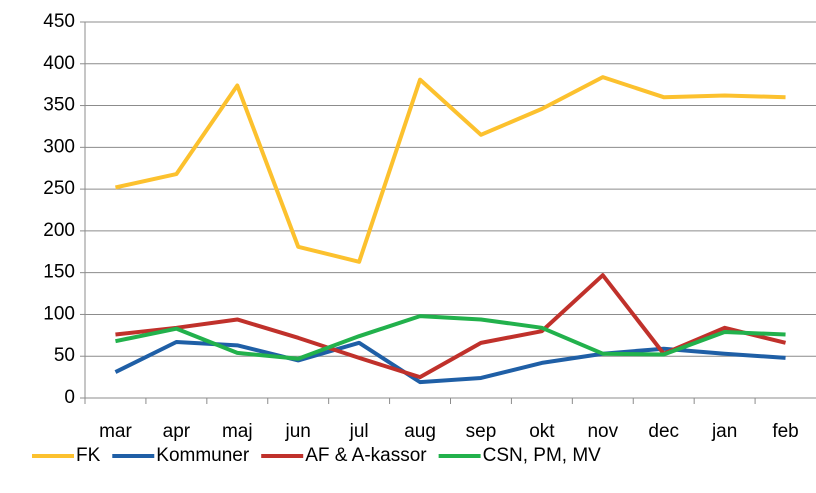 This screenshot has height=493, width=816. Describe the element at coordinates (542, 455) in the screenshot. I see `legend-label: CSN, PM, MV` at that location.